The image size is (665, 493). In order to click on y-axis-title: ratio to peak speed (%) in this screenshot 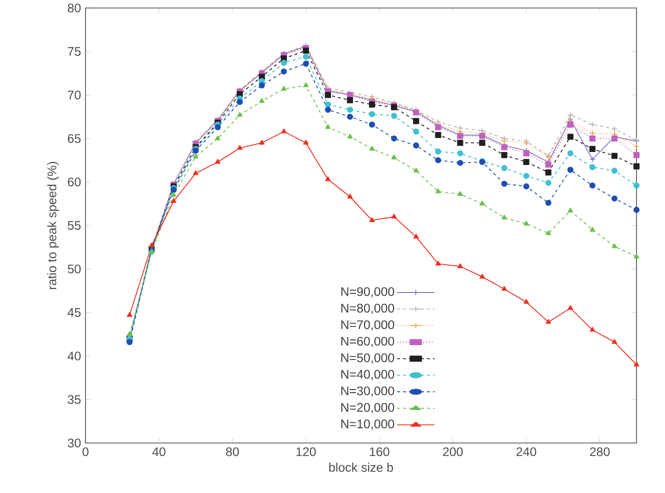, I will do `click(53, 226)`.